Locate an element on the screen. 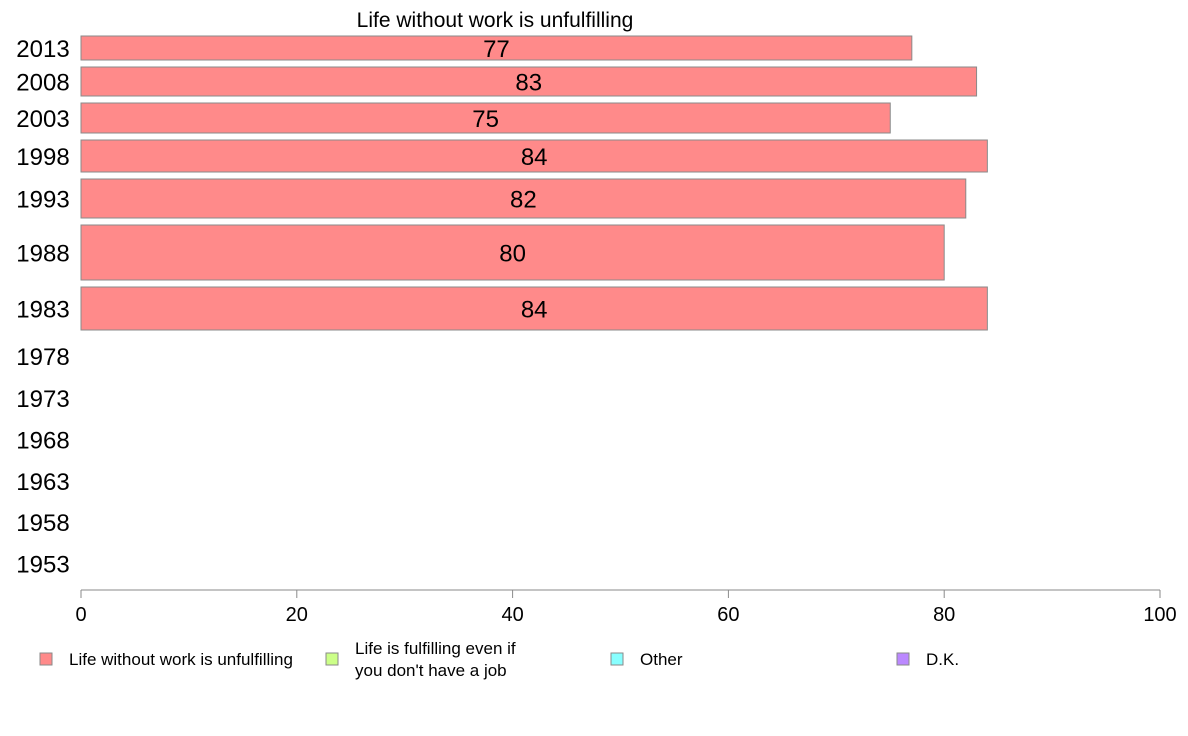 This screenshot has width=1188, height=736. y-tick-label: 1998 is located at coordinates (42, 157).